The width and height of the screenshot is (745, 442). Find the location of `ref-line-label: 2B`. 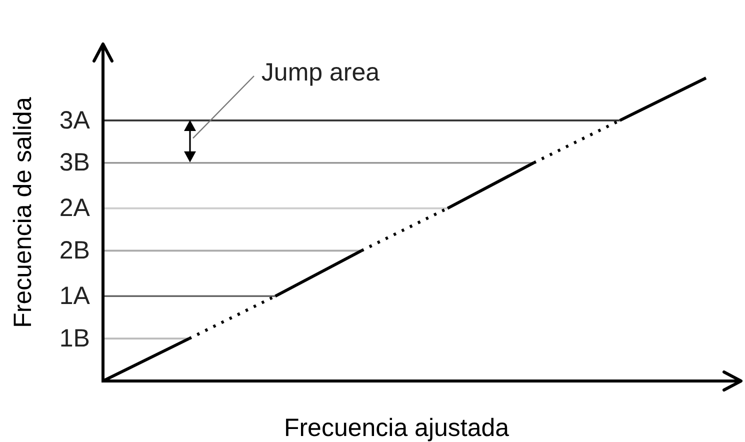

ref-line-label: 2B is located at coordinates (74, 250).